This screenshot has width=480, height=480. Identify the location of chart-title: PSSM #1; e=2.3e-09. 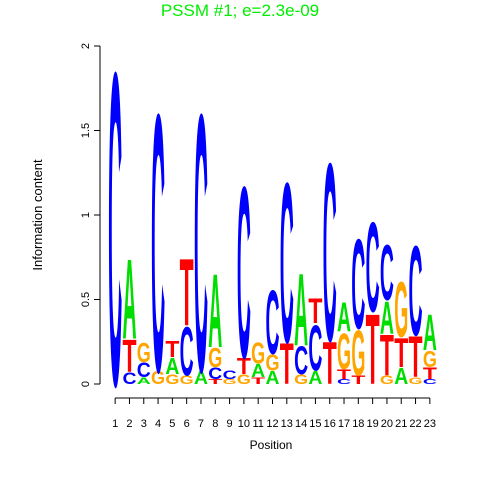
(240, 10).